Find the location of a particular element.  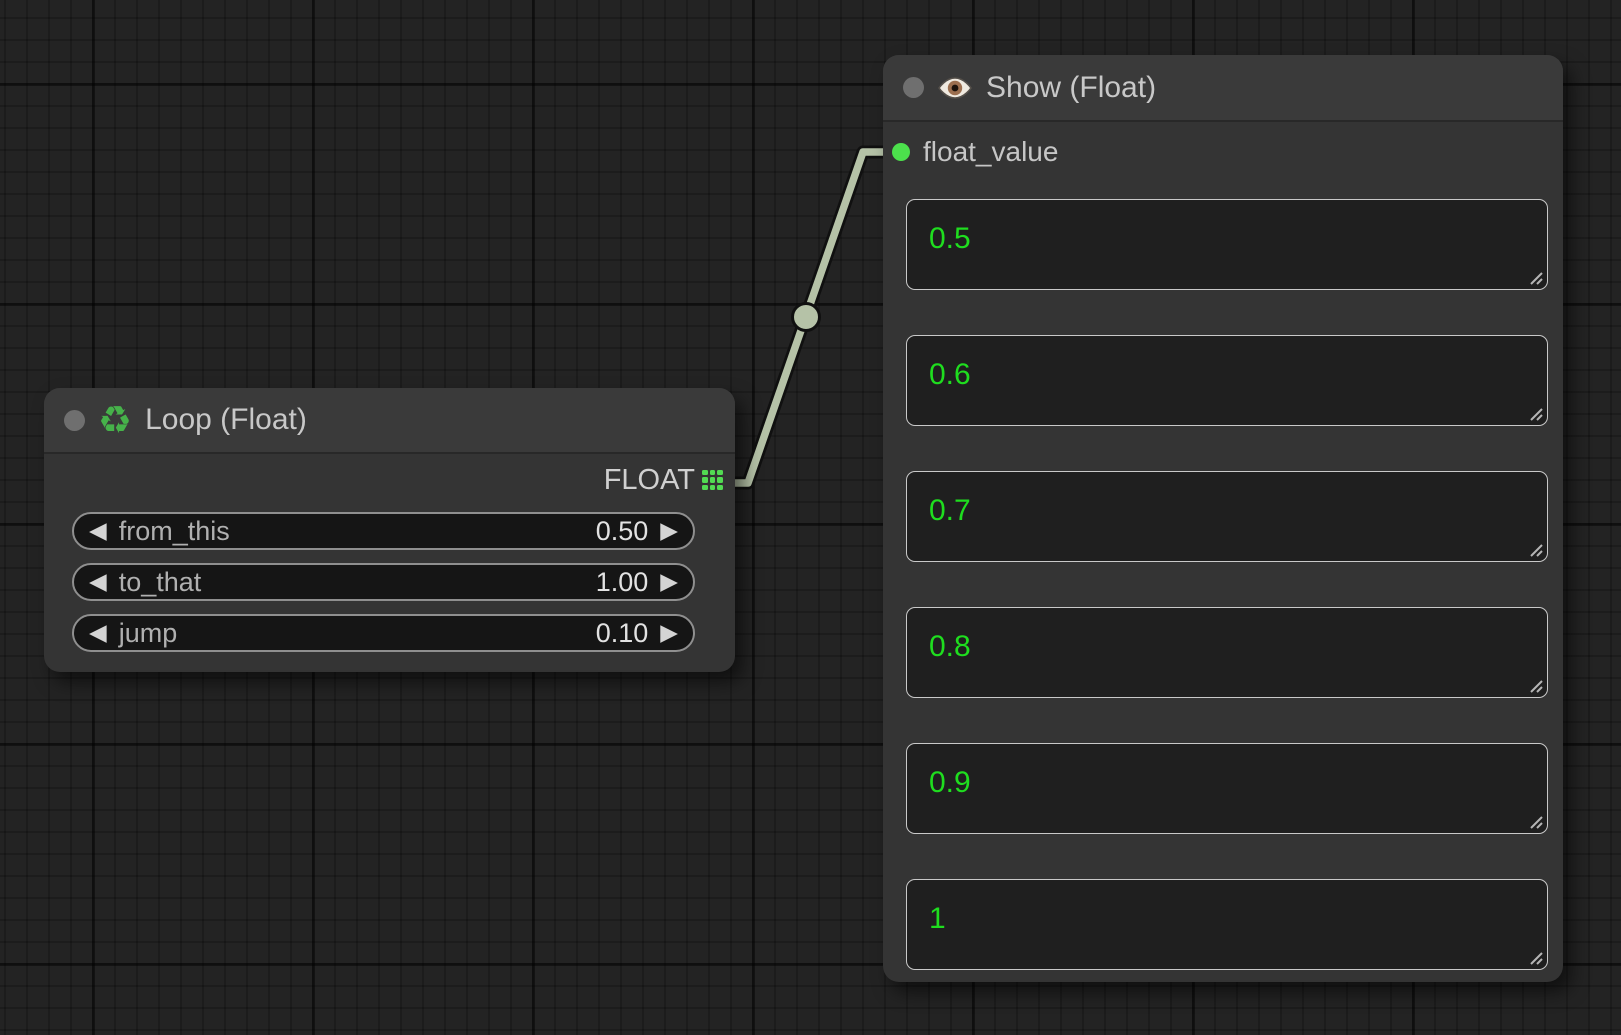

show-node-titlebar: Show (Float) is located at coordinates (1223, 88).